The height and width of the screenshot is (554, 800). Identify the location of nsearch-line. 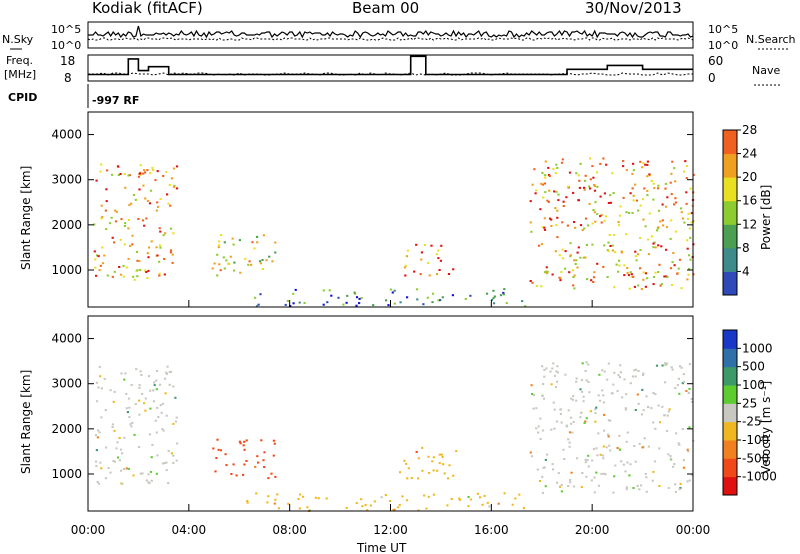
(390, 39).